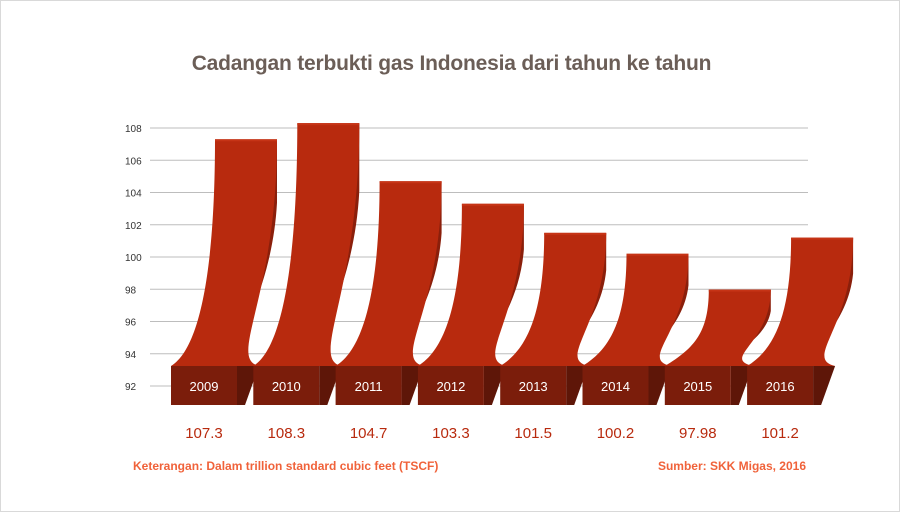  I want to click on x-tick-label: 2011, so click(369, 386).